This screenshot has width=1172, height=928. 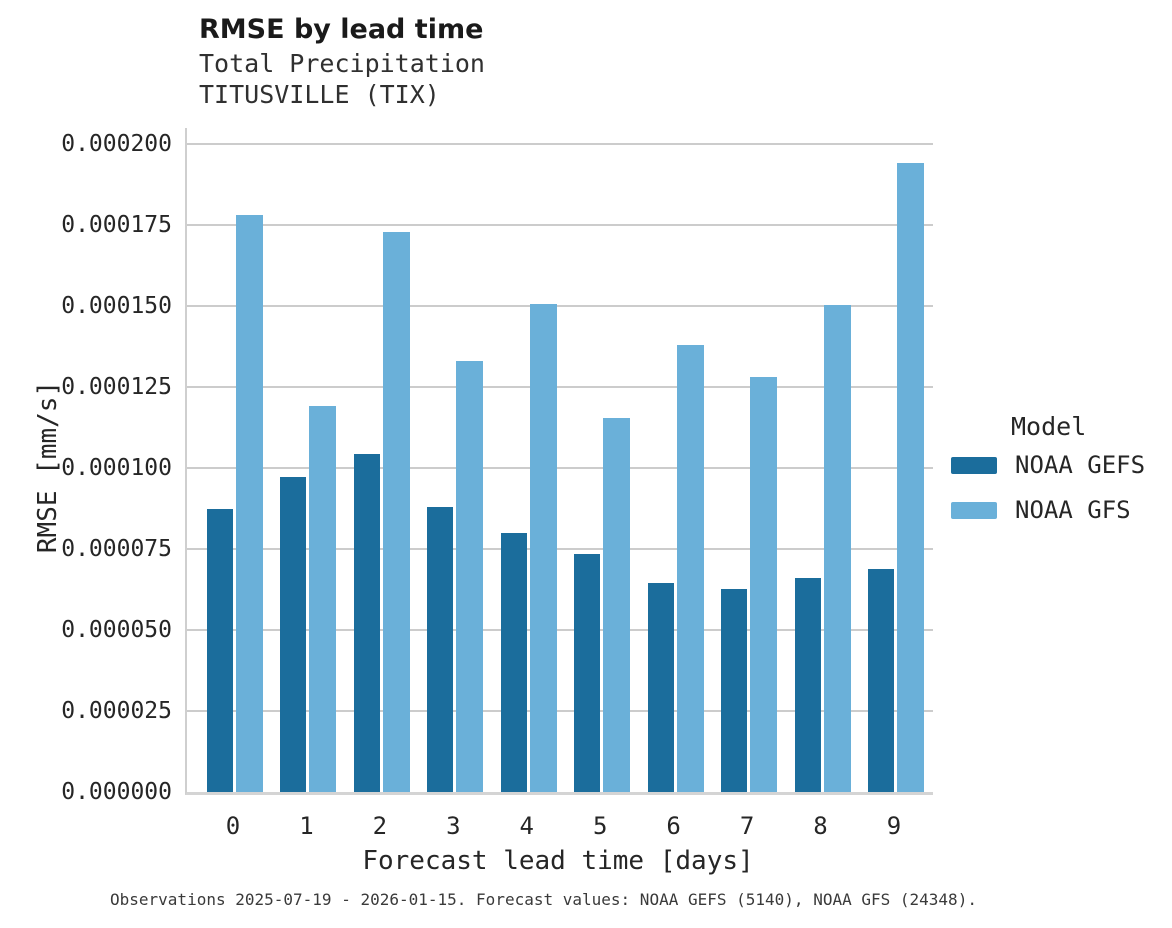 I want to click on legend-title: Model, so click(x=1049, y=426).